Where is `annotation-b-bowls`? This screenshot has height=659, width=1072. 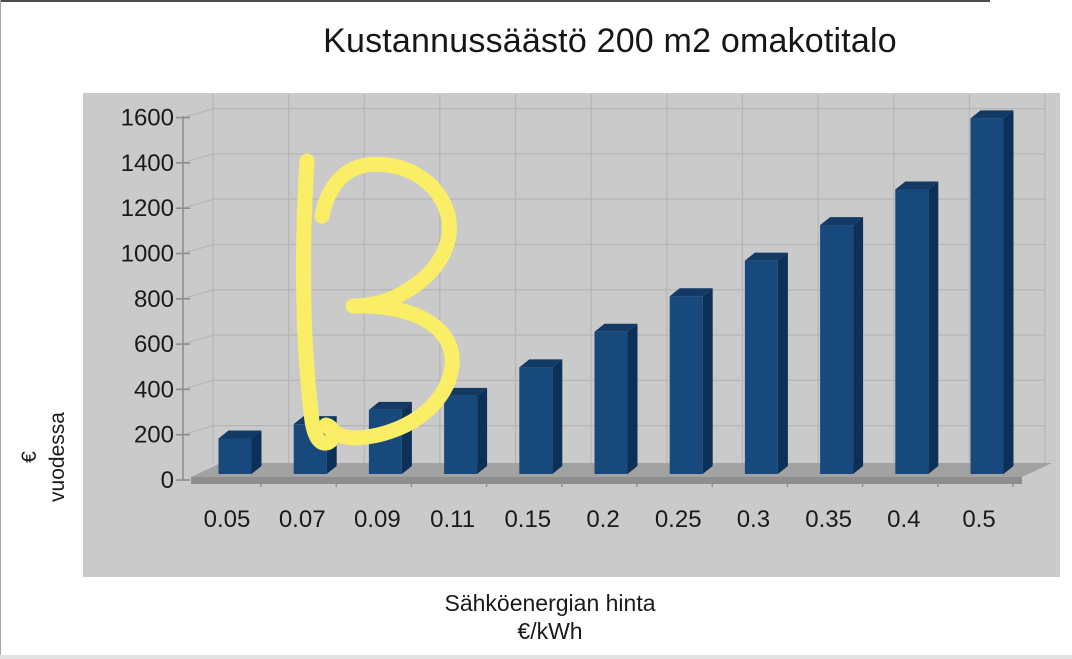 annotation-b-bowls is located at coordinates (387, 301).